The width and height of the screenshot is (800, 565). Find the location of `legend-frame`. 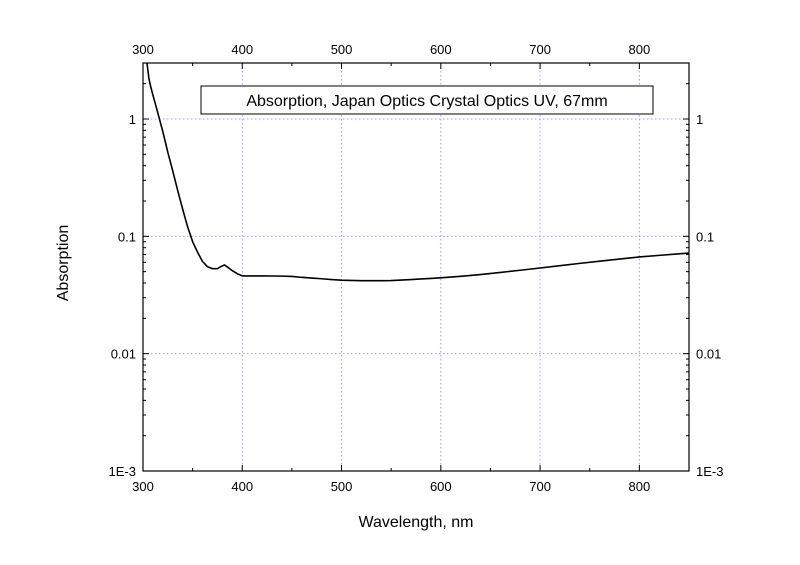

legend-frame is located at coordinates (427, 100).